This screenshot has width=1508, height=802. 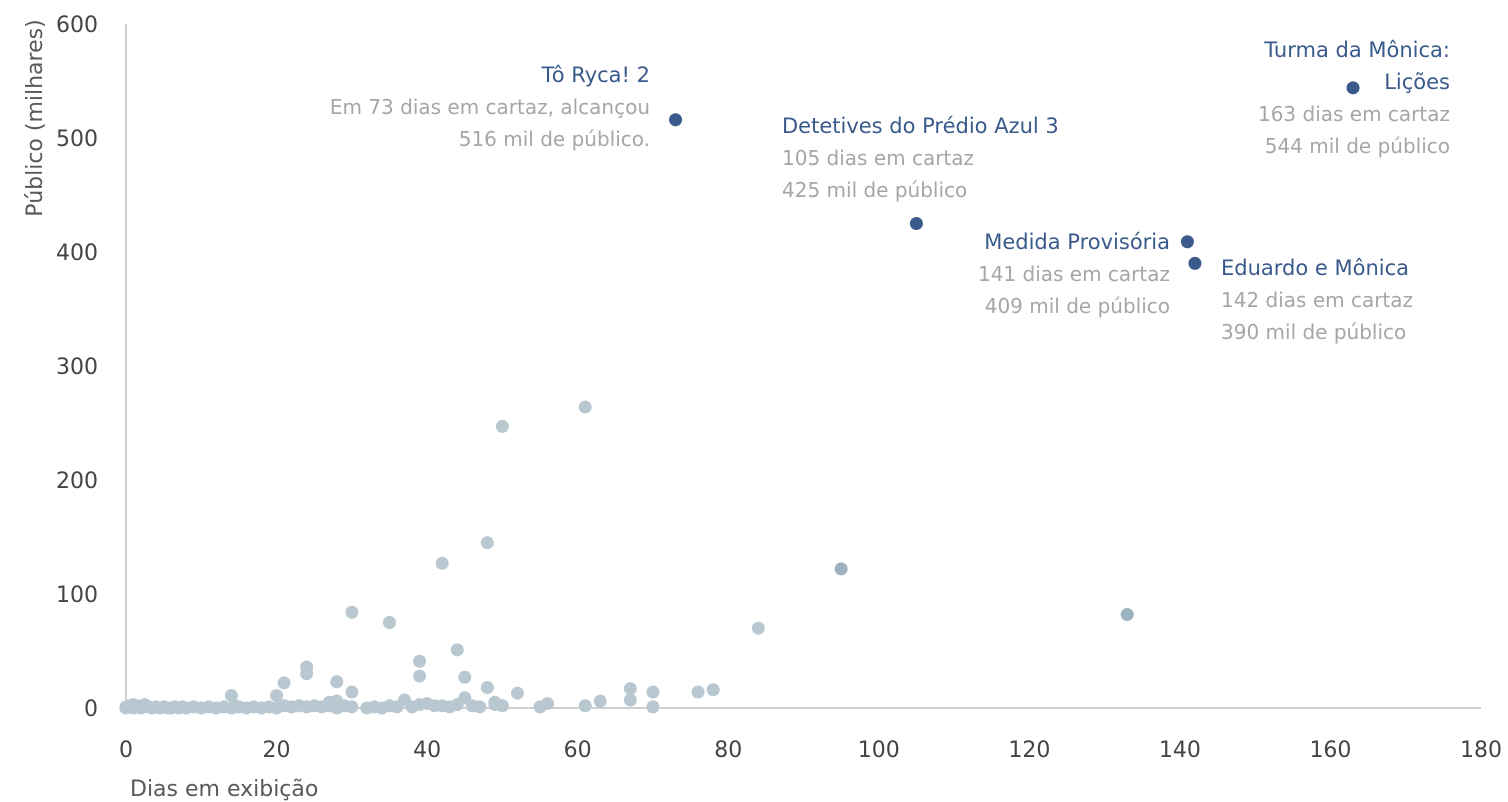 I want to click on y-tick-label: 400, so click(x=77, y=253).